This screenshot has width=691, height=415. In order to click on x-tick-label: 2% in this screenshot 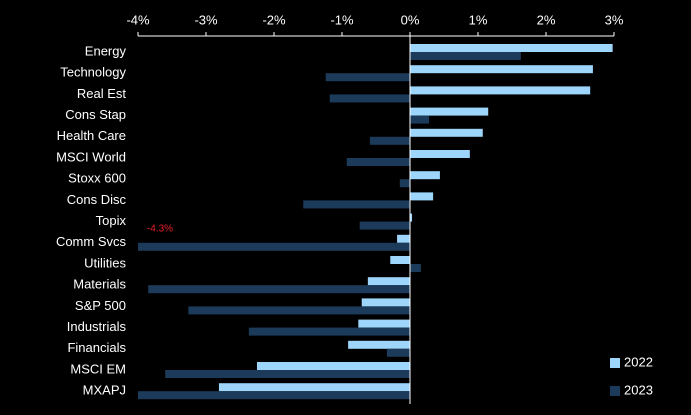, I will do `click(546, 19)`.